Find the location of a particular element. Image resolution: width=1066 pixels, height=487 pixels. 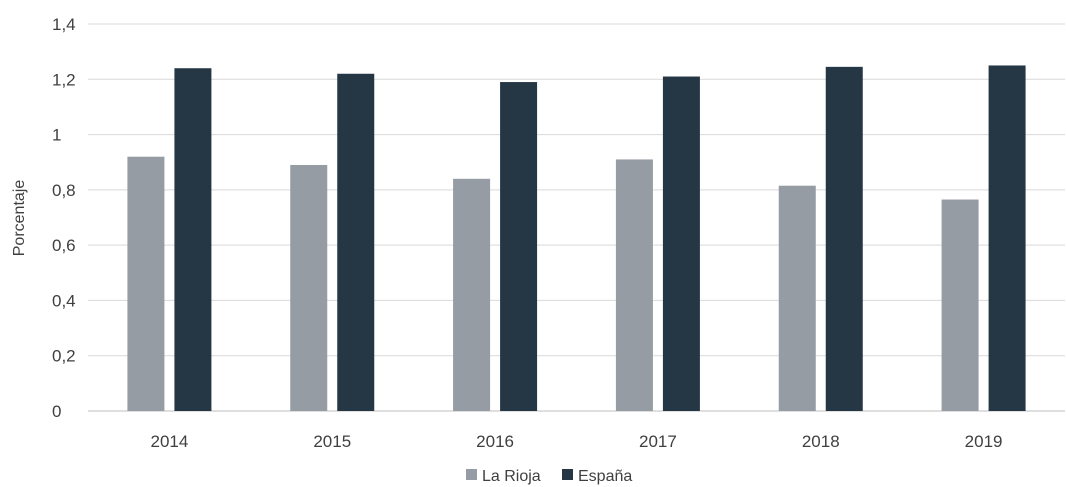

bar-espa-a-2018 is located at coordinates (844, 238).